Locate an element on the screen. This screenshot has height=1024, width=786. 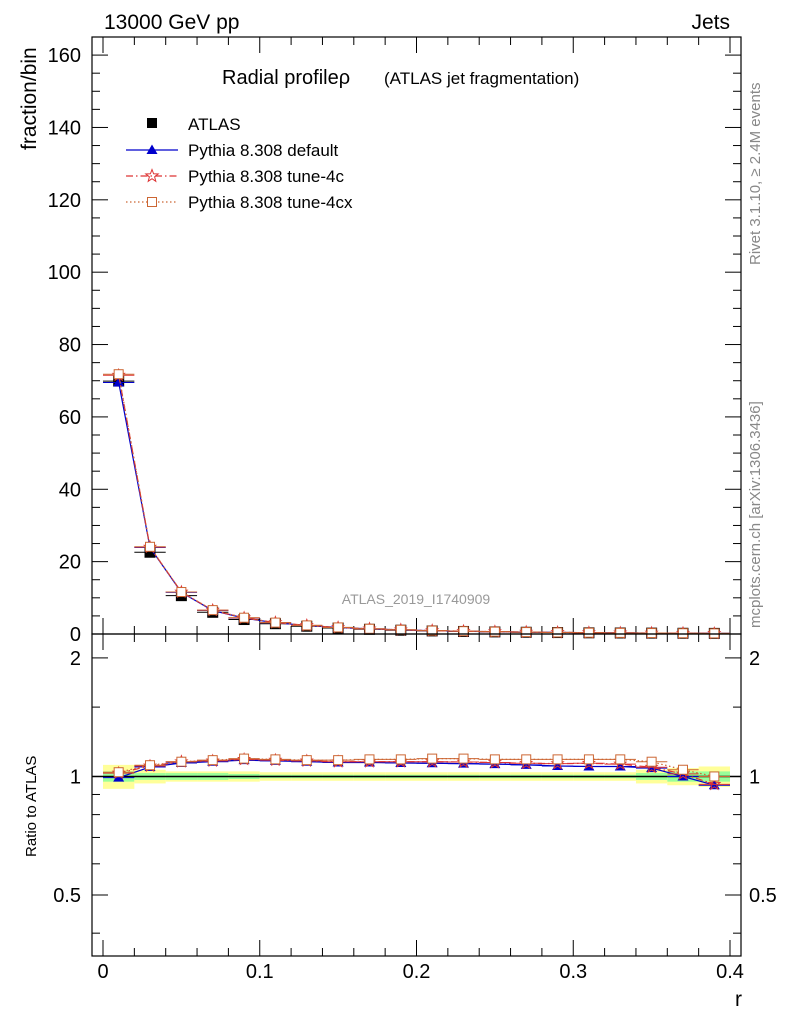
y-tick-label: 80 is located at coordinates (70, 346).